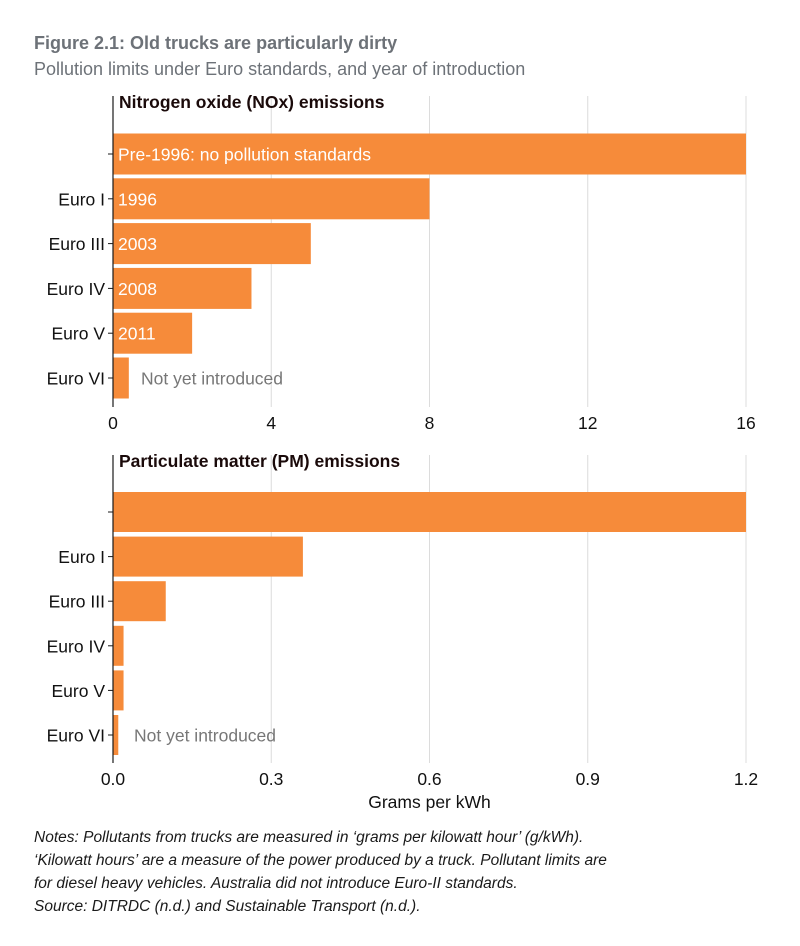 The height and width of the screenshot is (946, 800). What do you see at coordinates (745, 423) in the screenshot?
I see `x-tick-label: 16` at bounding box center [745, 423].